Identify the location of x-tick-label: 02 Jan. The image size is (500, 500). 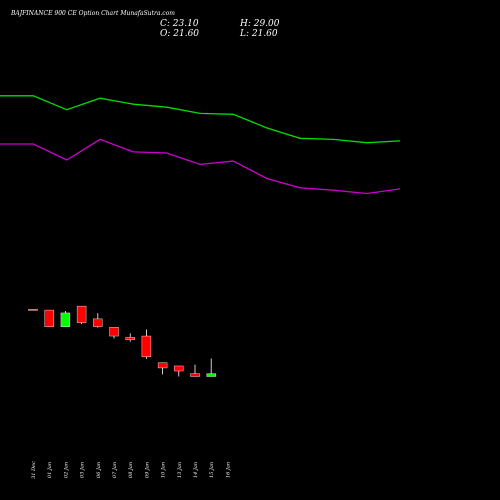
(66, 470).